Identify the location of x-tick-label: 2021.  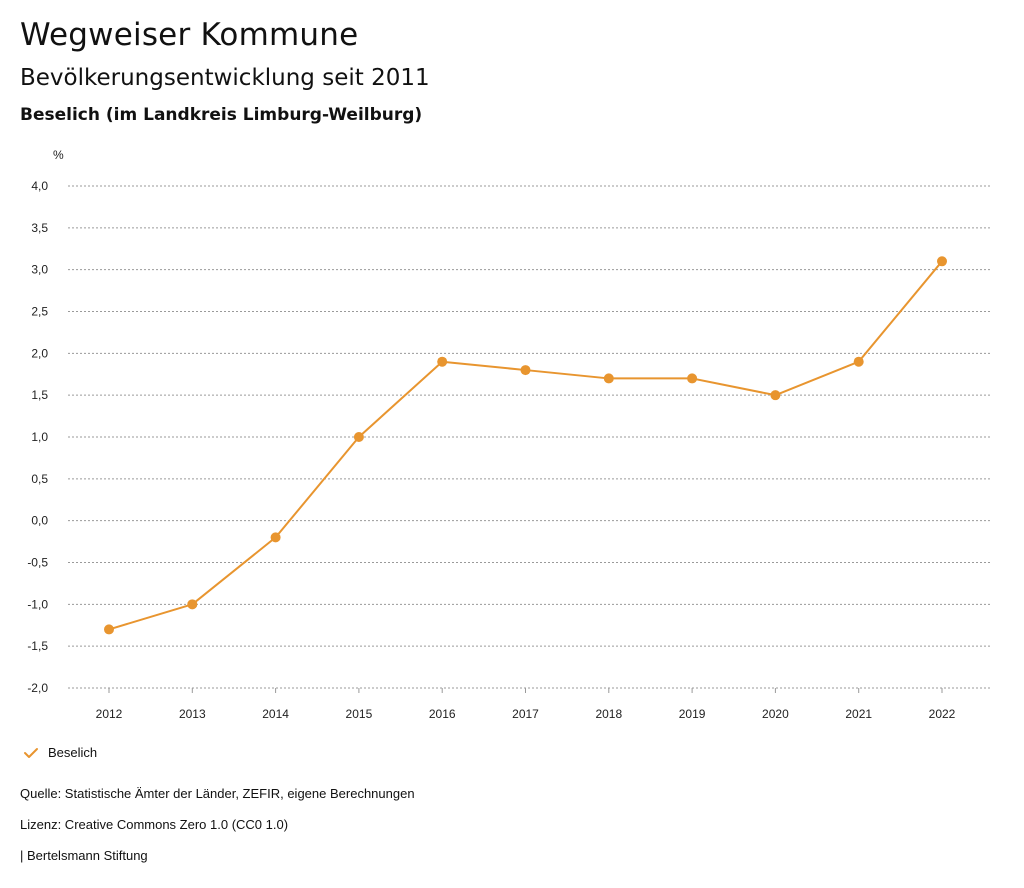
(858, 714).